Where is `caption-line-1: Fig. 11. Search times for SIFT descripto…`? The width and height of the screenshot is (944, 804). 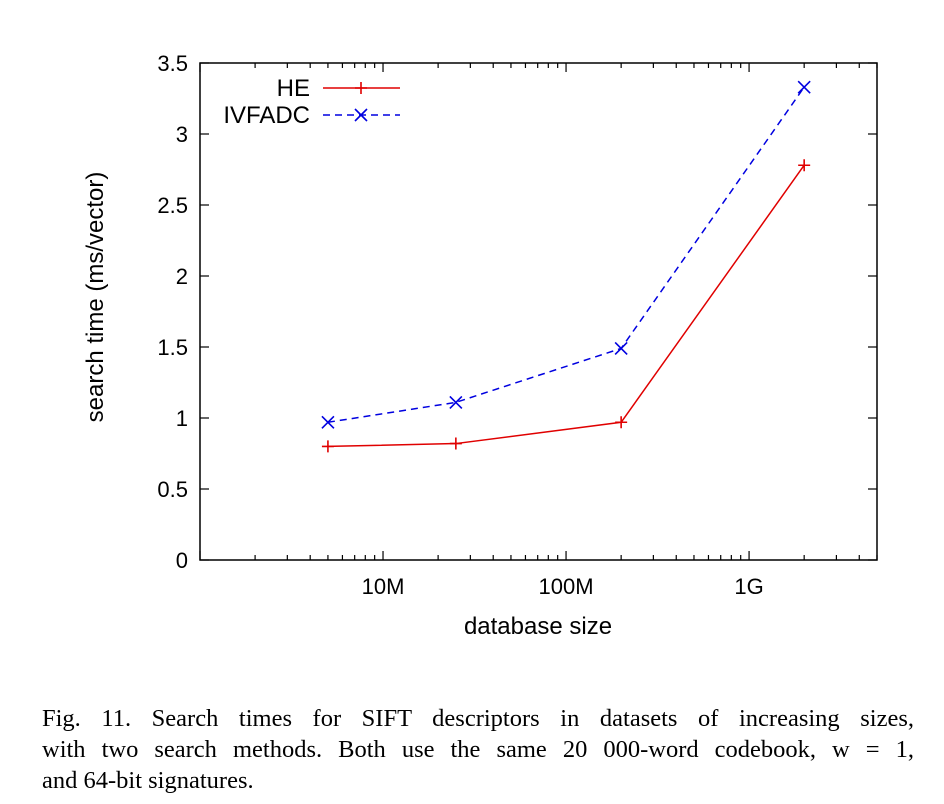 caption-line-1: Fig. 11. Search times for SIFT descripto… is located at coordinates (478, 718).